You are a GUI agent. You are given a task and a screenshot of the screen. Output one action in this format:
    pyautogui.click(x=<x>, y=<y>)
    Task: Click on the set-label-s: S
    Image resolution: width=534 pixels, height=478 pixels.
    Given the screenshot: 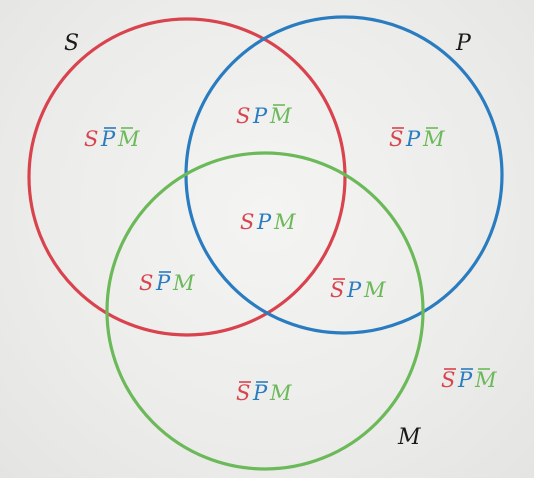 What is the action you would take?
    pyautogui.click(x=71, y=43)
    